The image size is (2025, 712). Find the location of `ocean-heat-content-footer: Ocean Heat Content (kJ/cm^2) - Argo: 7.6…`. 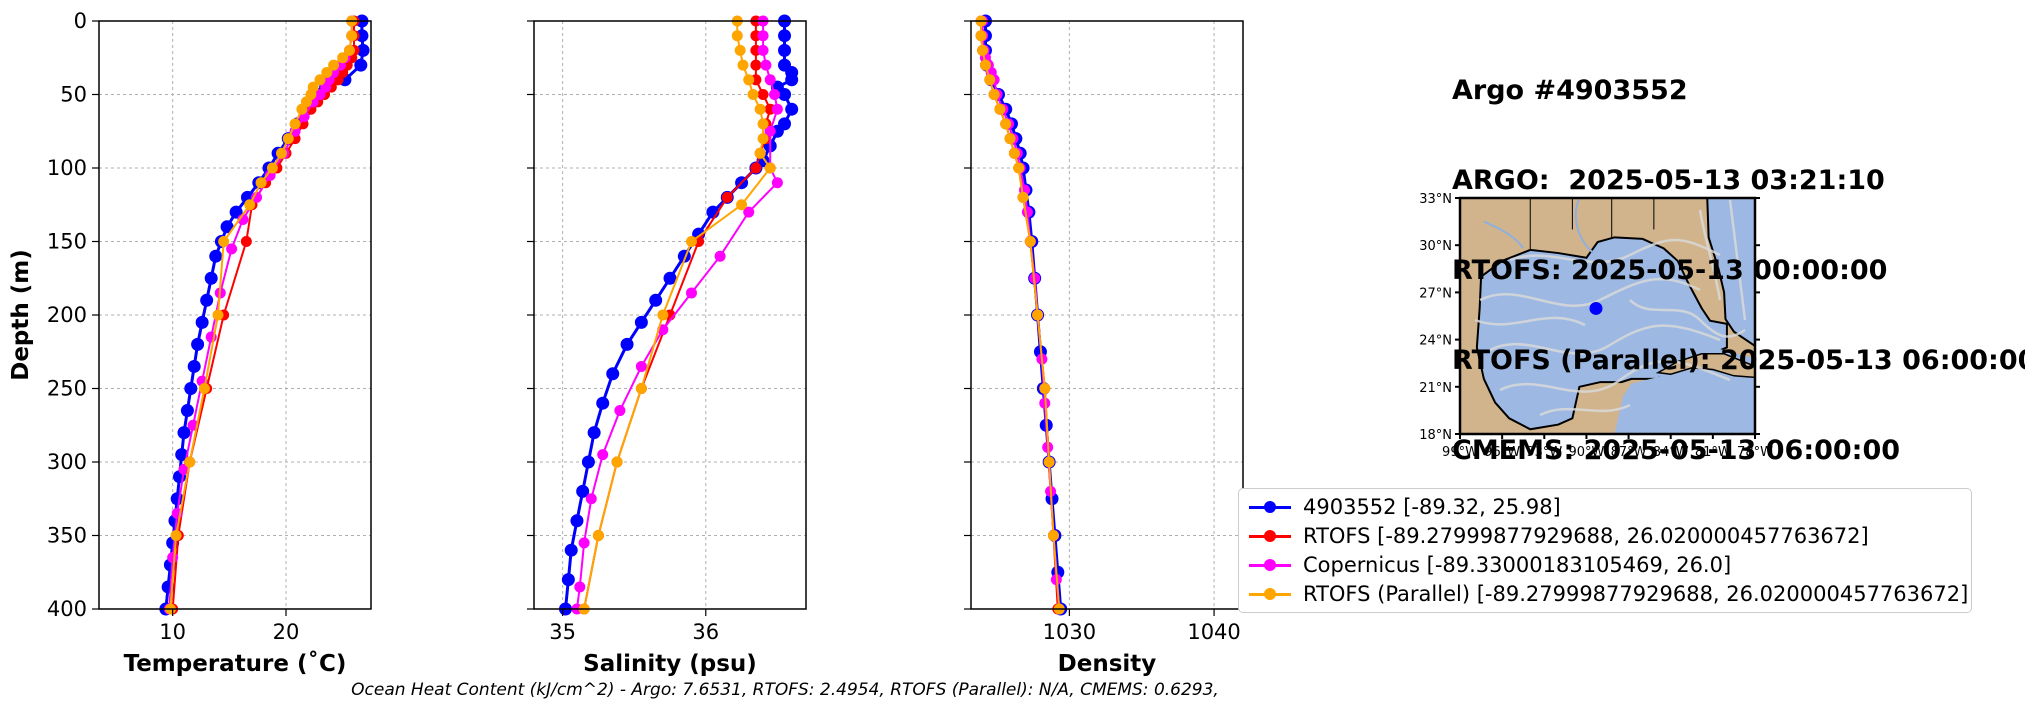

ocean-heat-content-footer: Ocean Heat Content (kJ/cm^2) - Argo: 7.6… is located at coordinates (785, 690).